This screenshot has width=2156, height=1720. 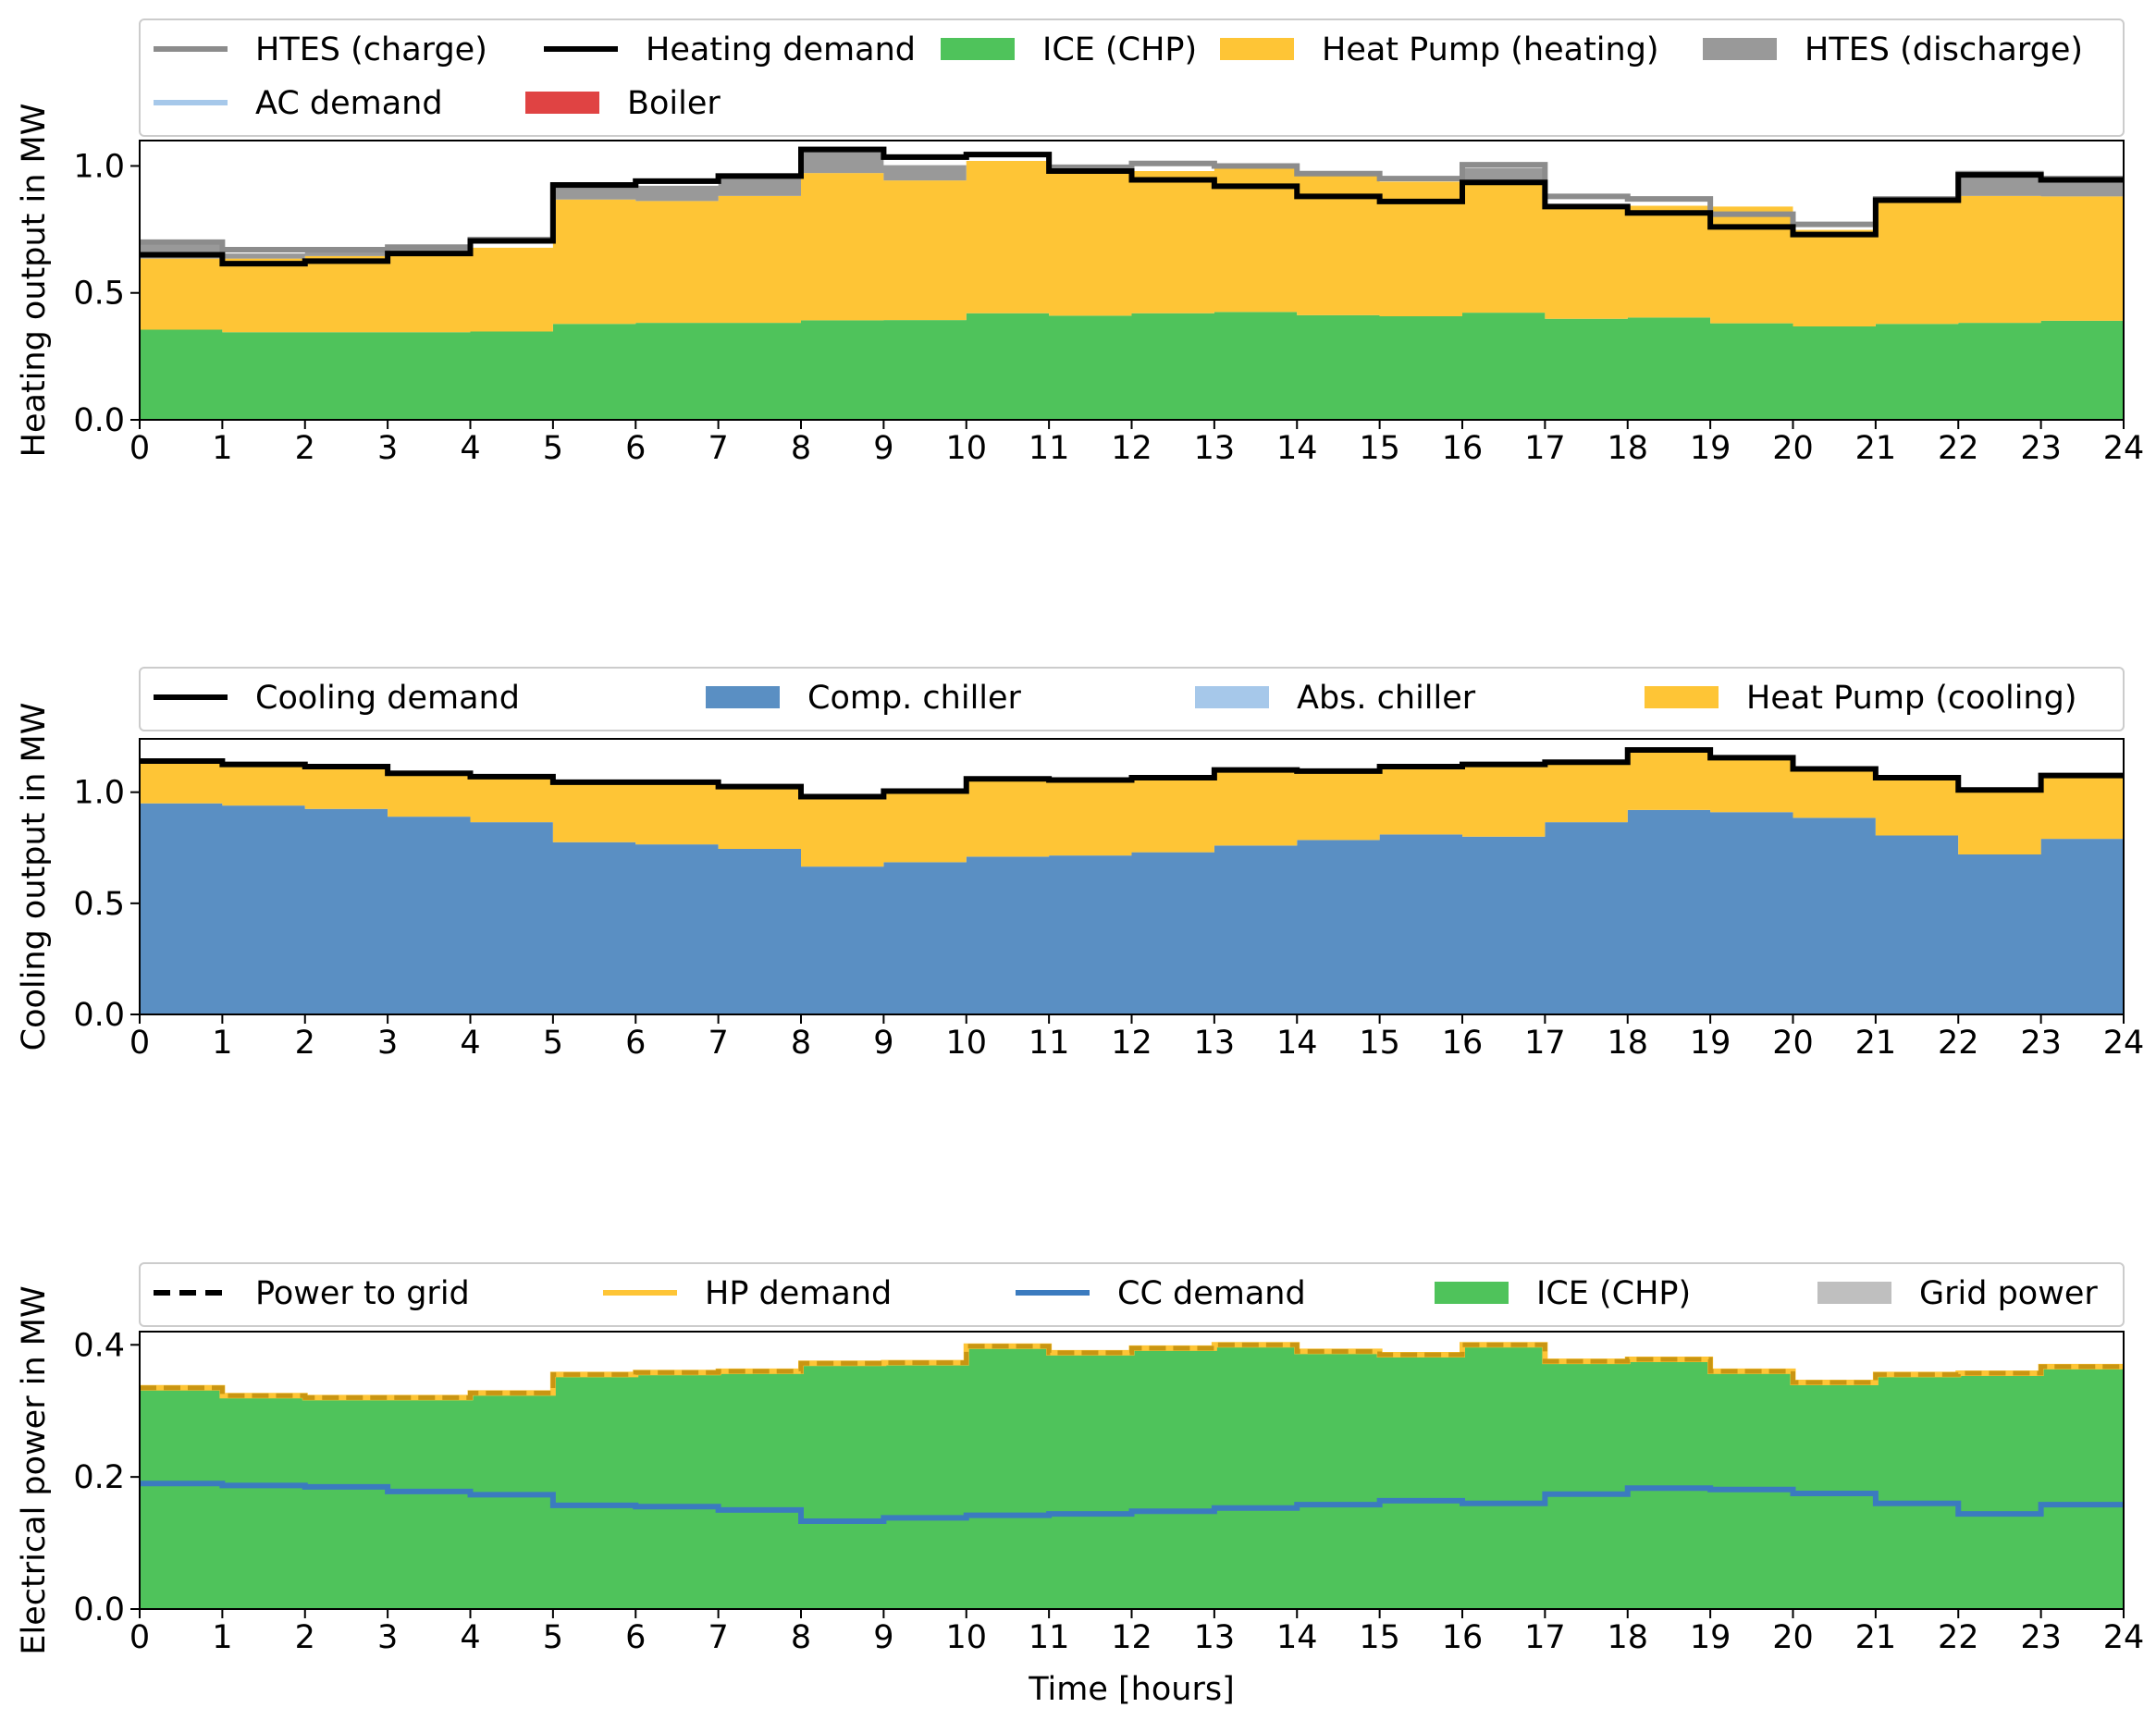 I want to click on legend-label: CC demand, so click(x=1212, y=1293).